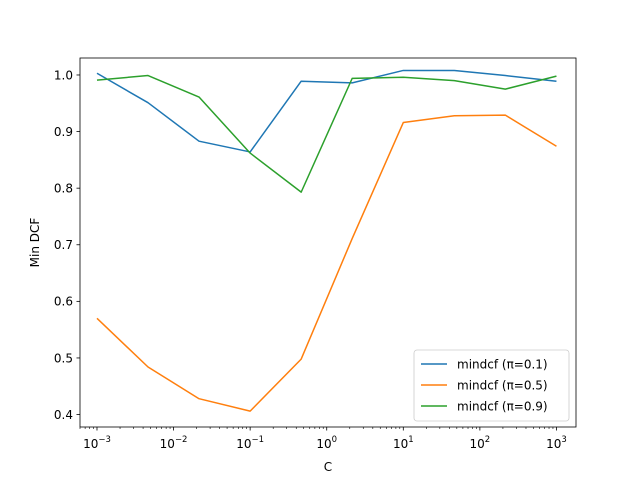  Describe the element at coordinates (480, 443) in the screenshot. I see `x-tick-label: 10²` at that location.